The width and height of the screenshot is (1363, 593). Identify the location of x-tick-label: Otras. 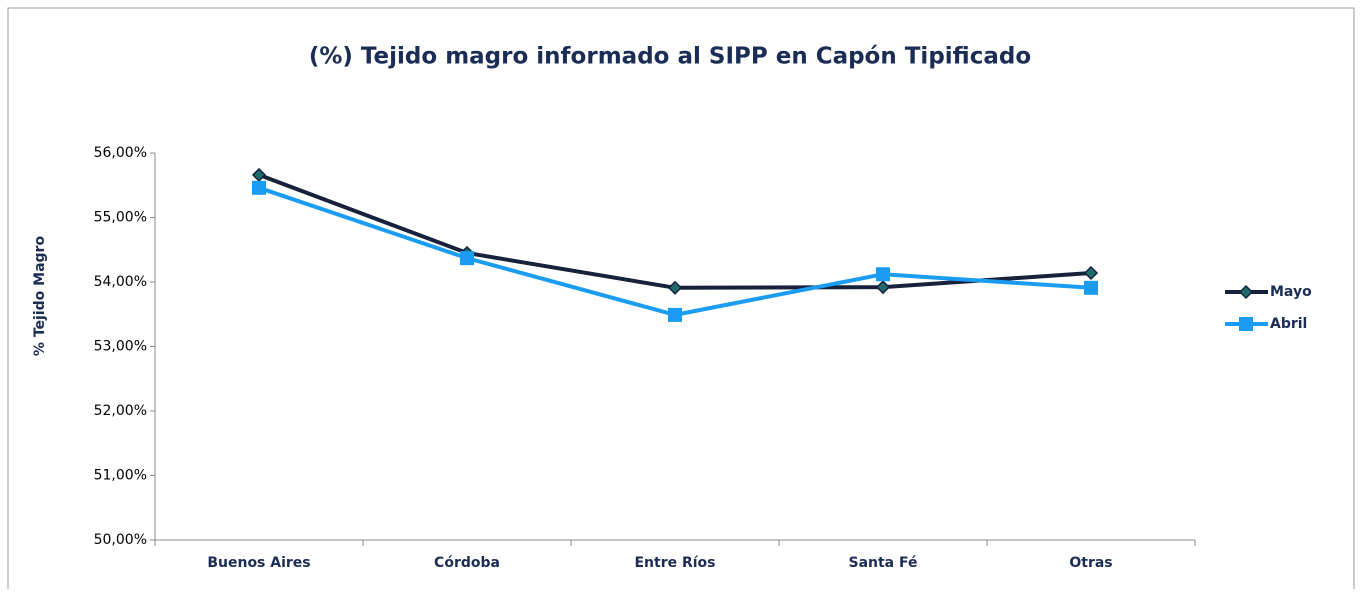
(1090, 563).